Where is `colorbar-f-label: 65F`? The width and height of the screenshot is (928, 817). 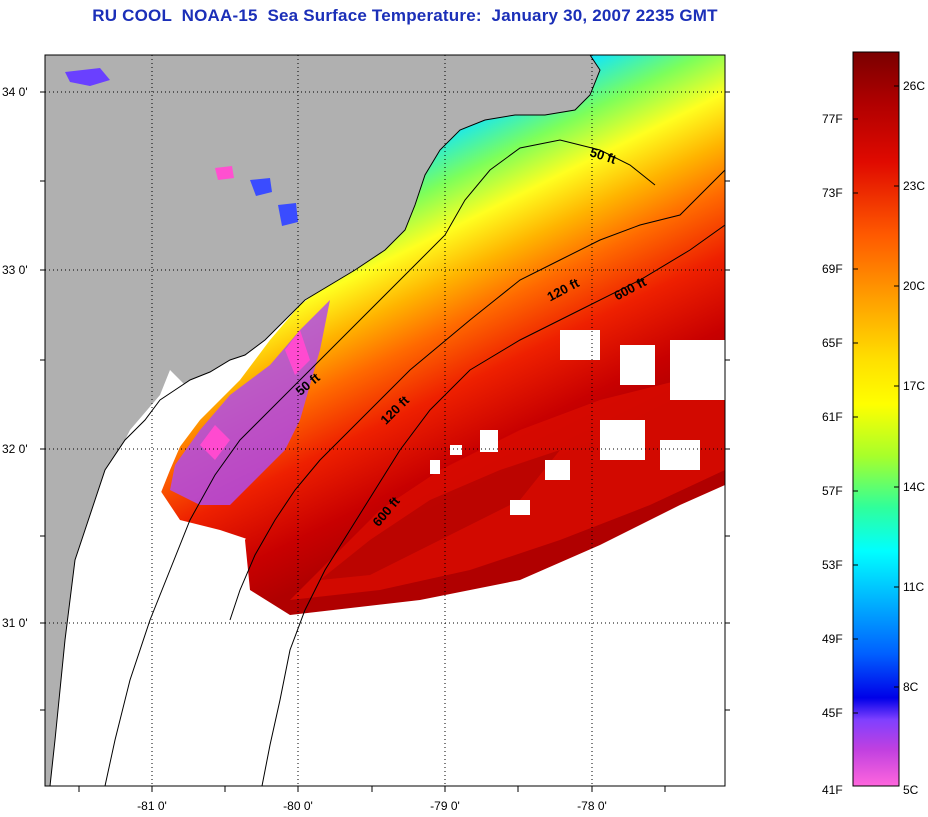 colorbar-f-label: 65F is located at coordinates (832, 343).